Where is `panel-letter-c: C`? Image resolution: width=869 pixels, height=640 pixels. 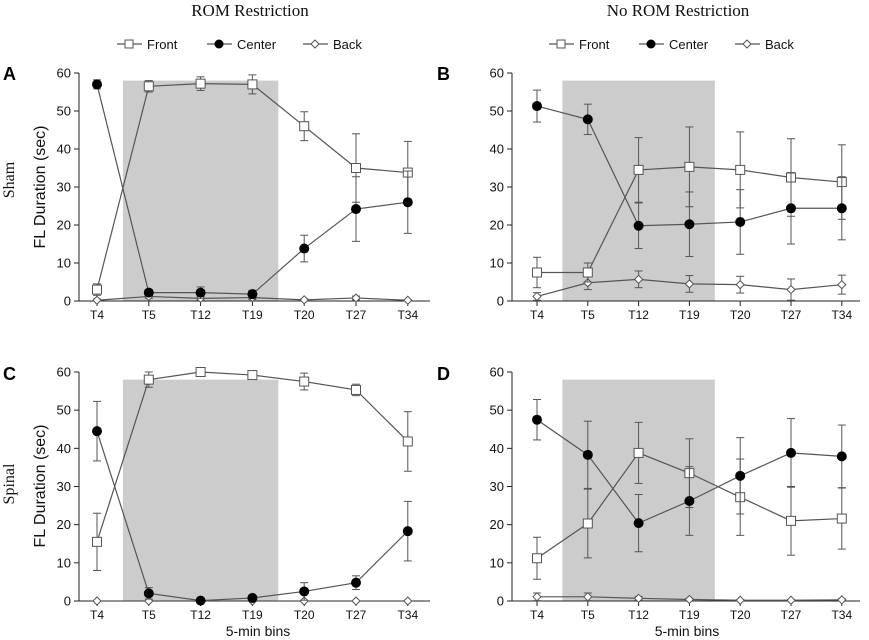
panel-letter-c: C is located at coordinates (9, 374).